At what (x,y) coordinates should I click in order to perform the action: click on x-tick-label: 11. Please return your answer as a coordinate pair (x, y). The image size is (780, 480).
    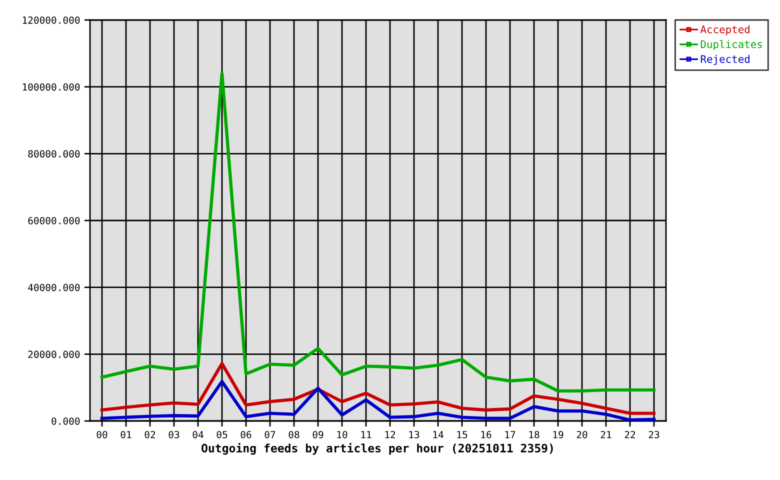
    Looking at the image, I should click on (366, 434).